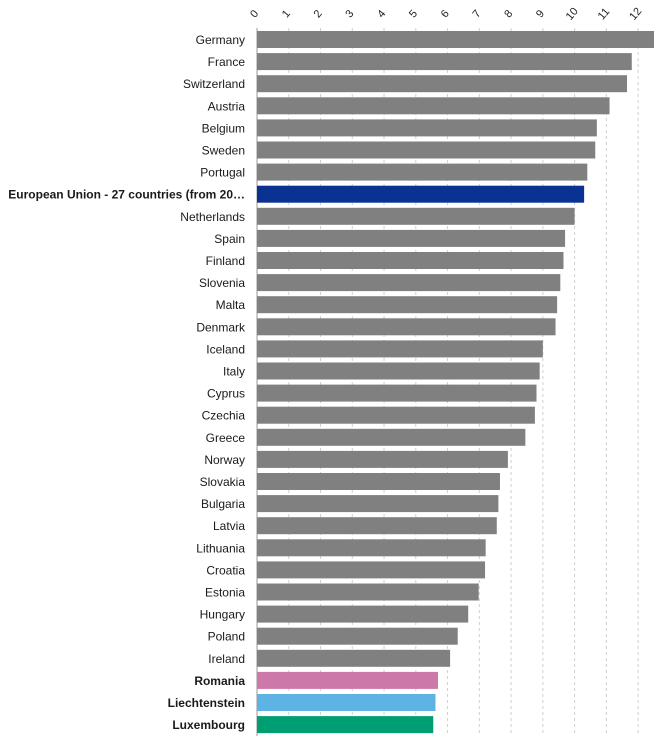 Image resolution: width=661 pixels, height=750 pixels. I want to click on x-tick-label: 7, so click(476, 14).